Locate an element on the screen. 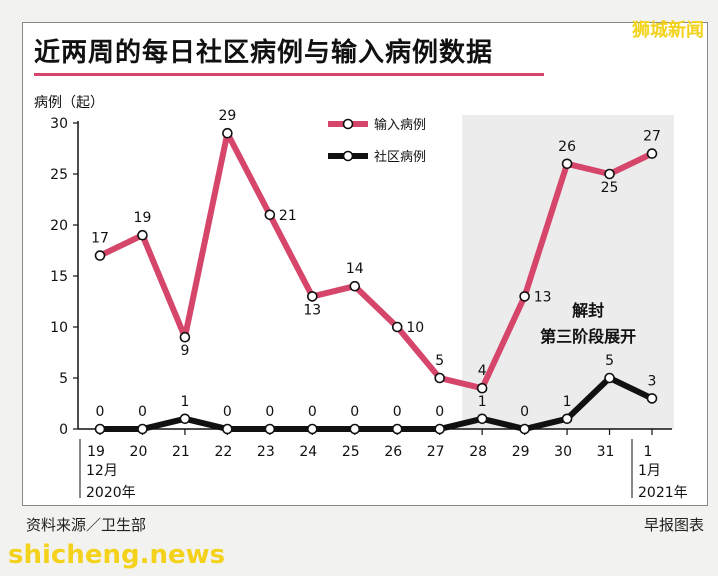  x-tick-label: 30 is located at coordinates (563, 452).